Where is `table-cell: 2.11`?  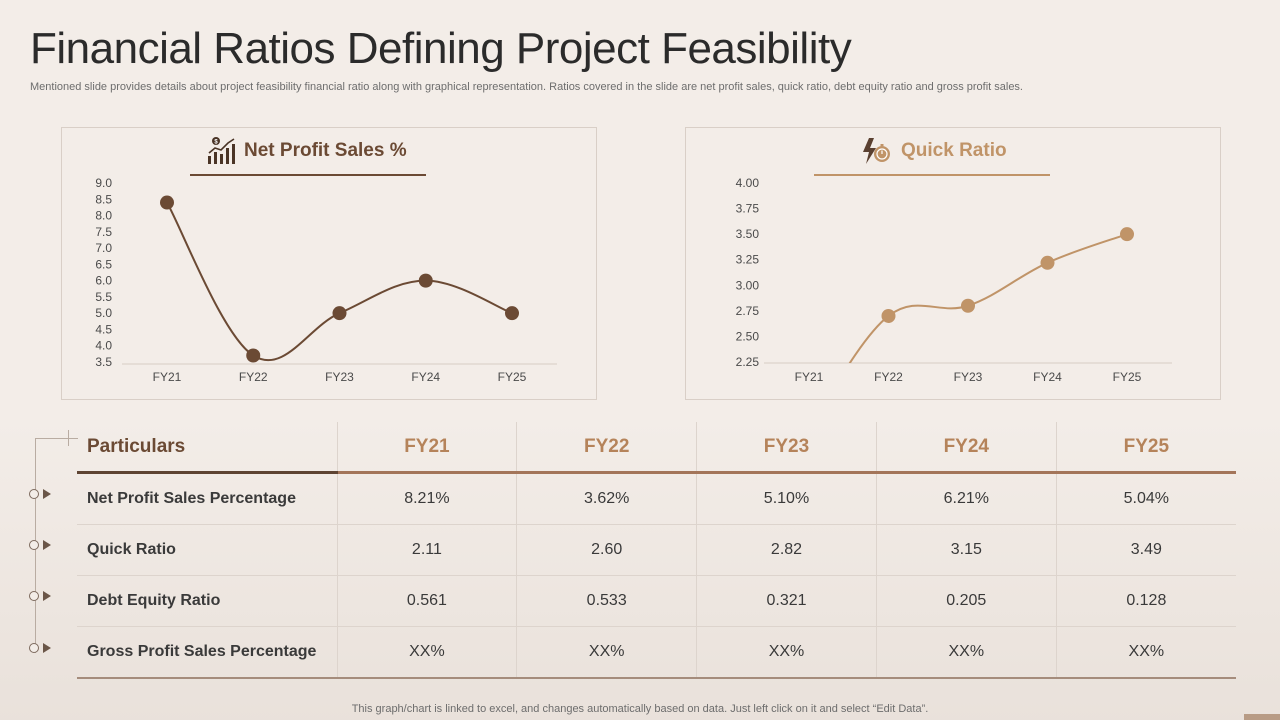 table-cell: 2.11 is located at coordinates (427, 550).